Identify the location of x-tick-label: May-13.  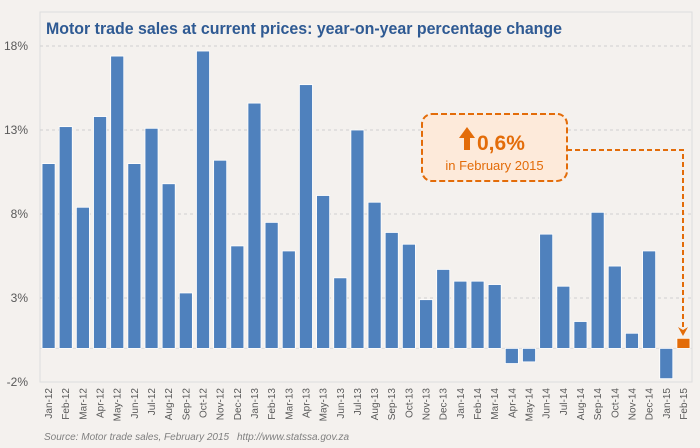
(324, 405).